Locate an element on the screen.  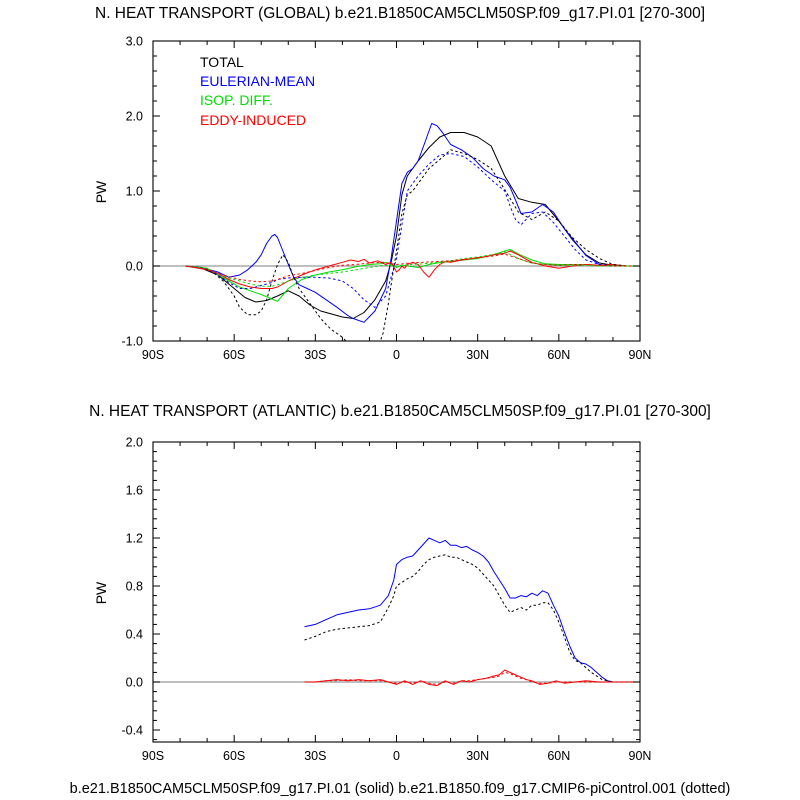
y-tick-label: -0.4 is located at coordinates (132, 731).